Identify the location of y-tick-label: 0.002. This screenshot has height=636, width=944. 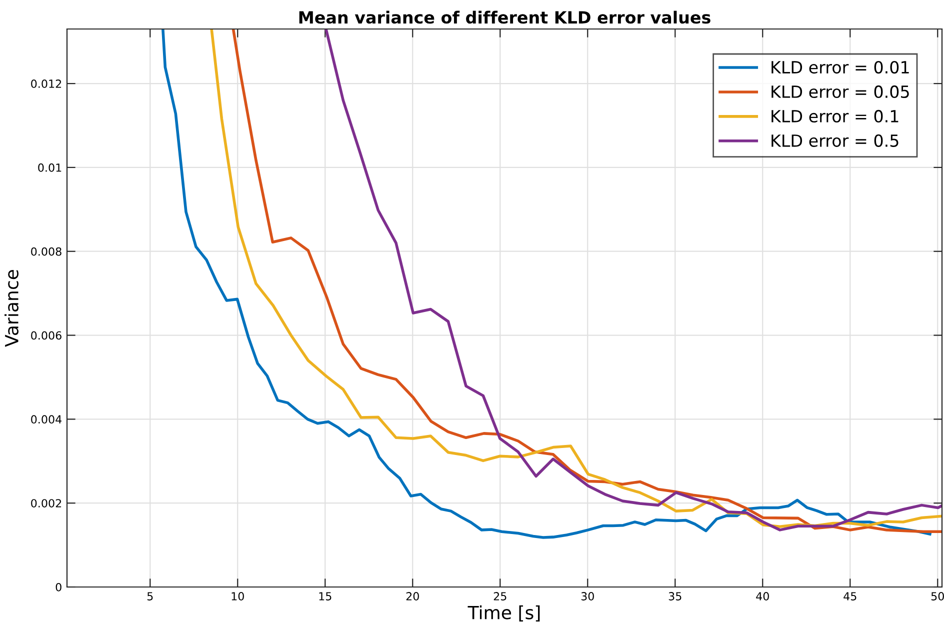
(46, 503).